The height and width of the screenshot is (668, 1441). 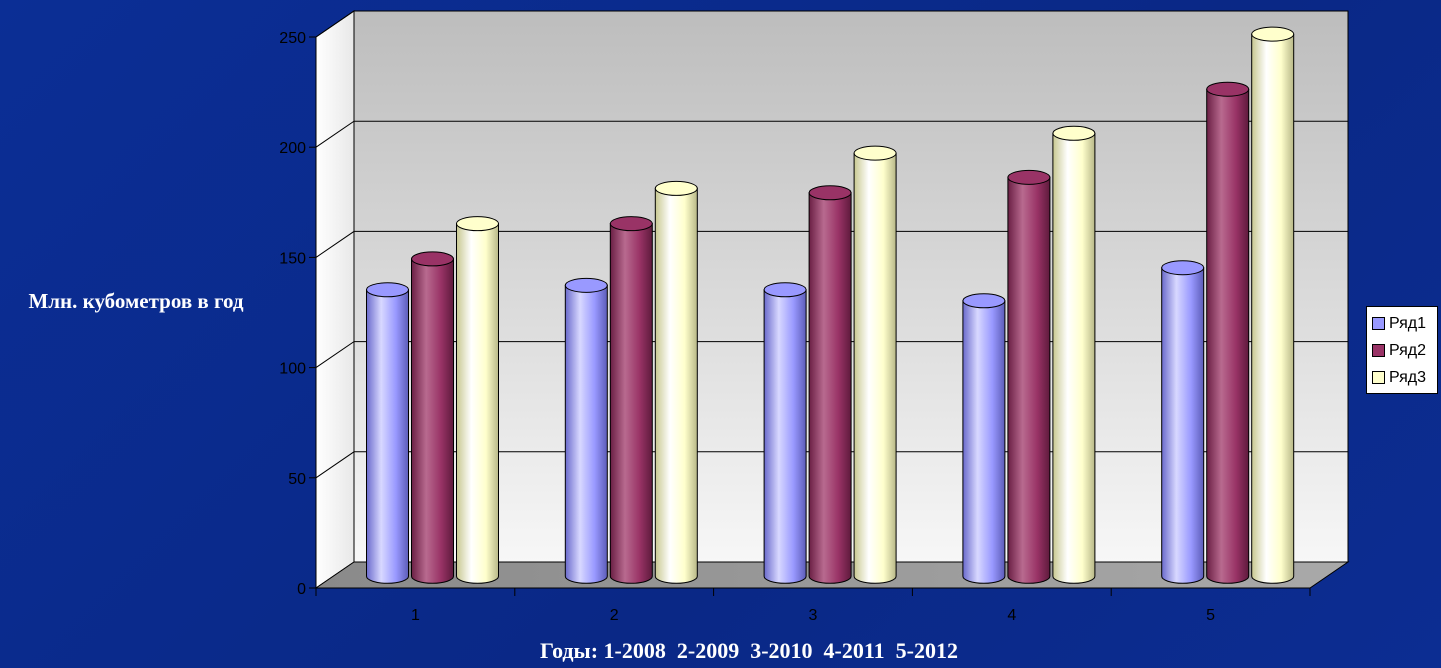 I want to click on legend: Ряд1 Ряд2 Ряд3, so click(x=1402, y=350).